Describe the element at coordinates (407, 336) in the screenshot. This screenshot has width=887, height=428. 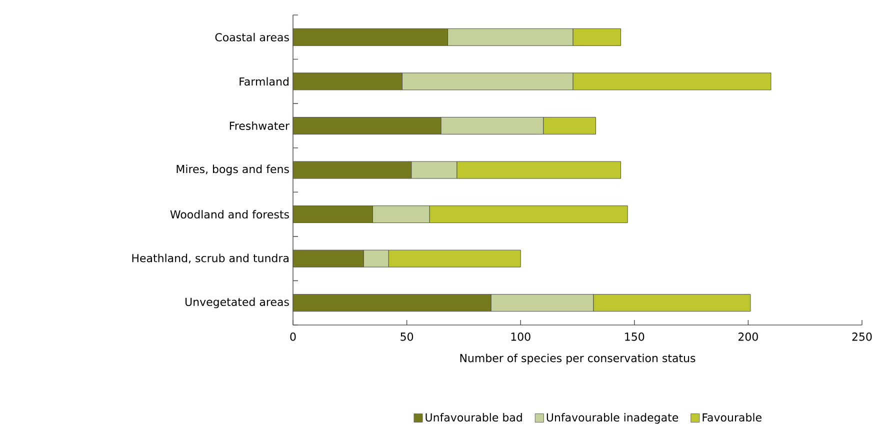
I see `x-tick-label: 50` at that location.